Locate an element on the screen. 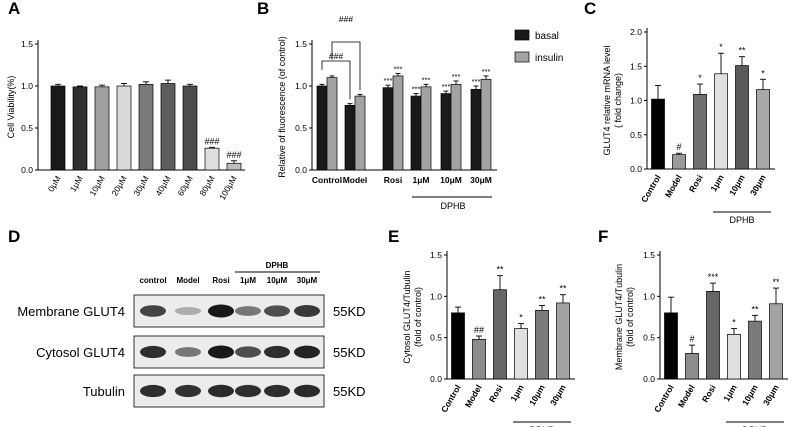  x-tick-label: 10μM is located at coordinates (96, 186).